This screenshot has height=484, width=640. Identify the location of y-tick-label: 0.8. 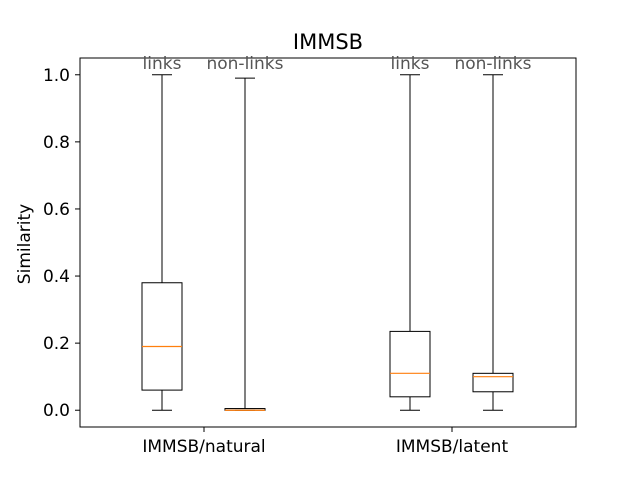
(56, 143).